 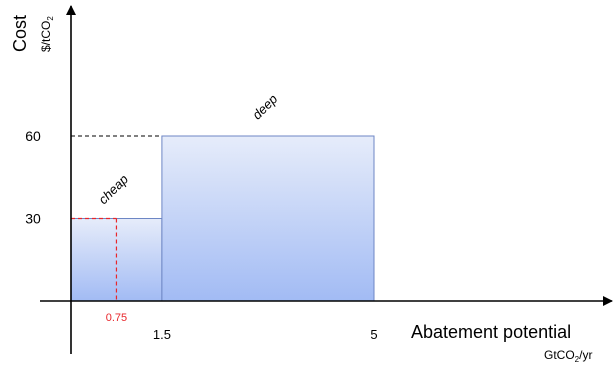 What do you see at coordinates (116, 318) in the screenshot?
I see `guide-value-label: 0.75` at bounding box center [116, 318].